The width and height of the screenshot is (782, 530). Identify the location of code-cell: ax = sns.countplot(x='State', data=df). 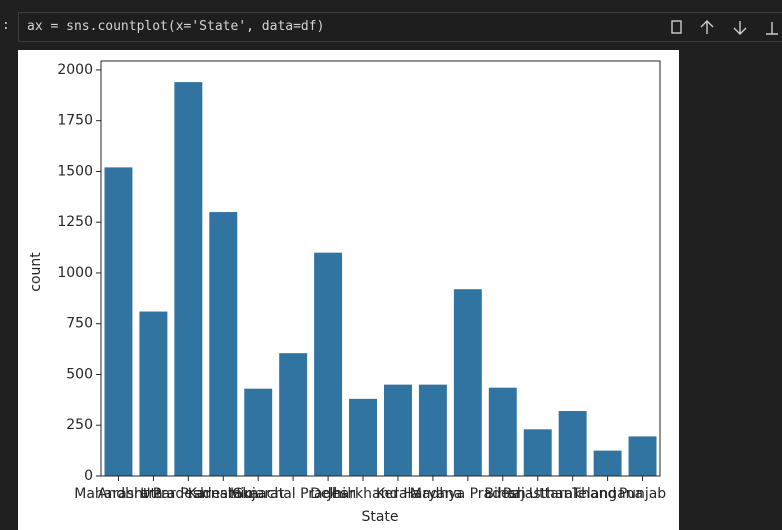
(400, 27).